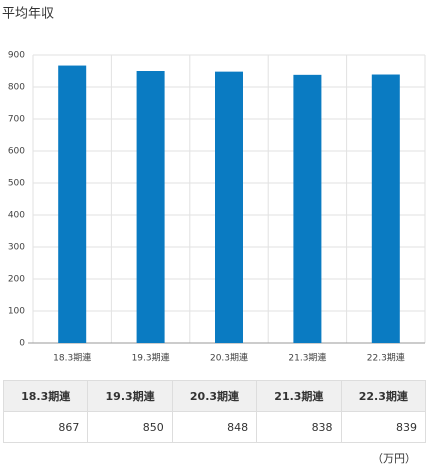  I want to click on y-tick-label: 600, so click(16, 152).